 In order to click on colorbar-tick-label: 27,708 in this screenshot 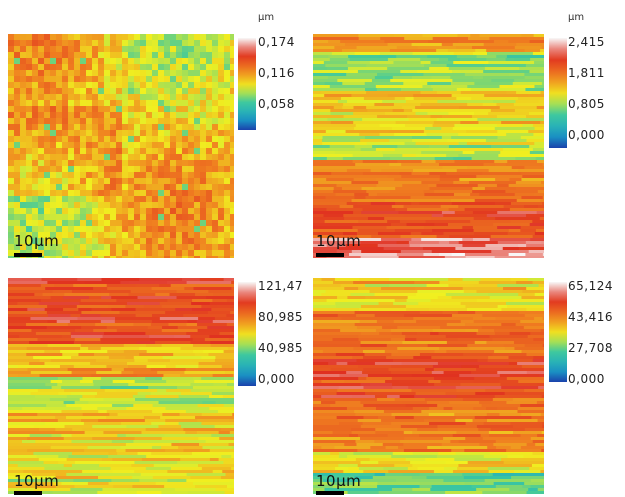, I will do `click(590, 348)`.